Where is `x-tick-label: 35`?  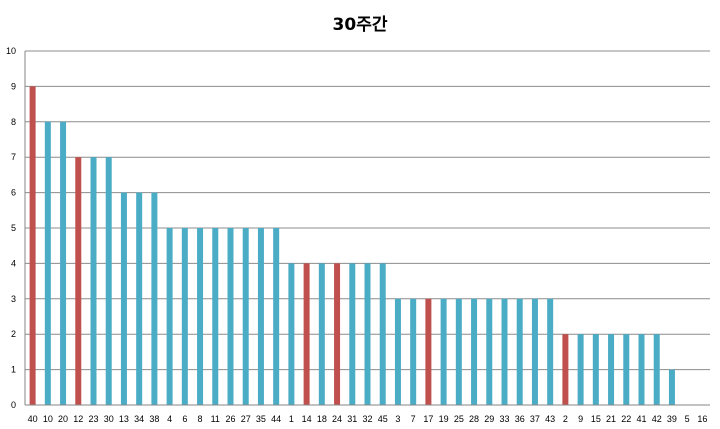 x-tick-label: 35 is located at coordinates (261, 419).